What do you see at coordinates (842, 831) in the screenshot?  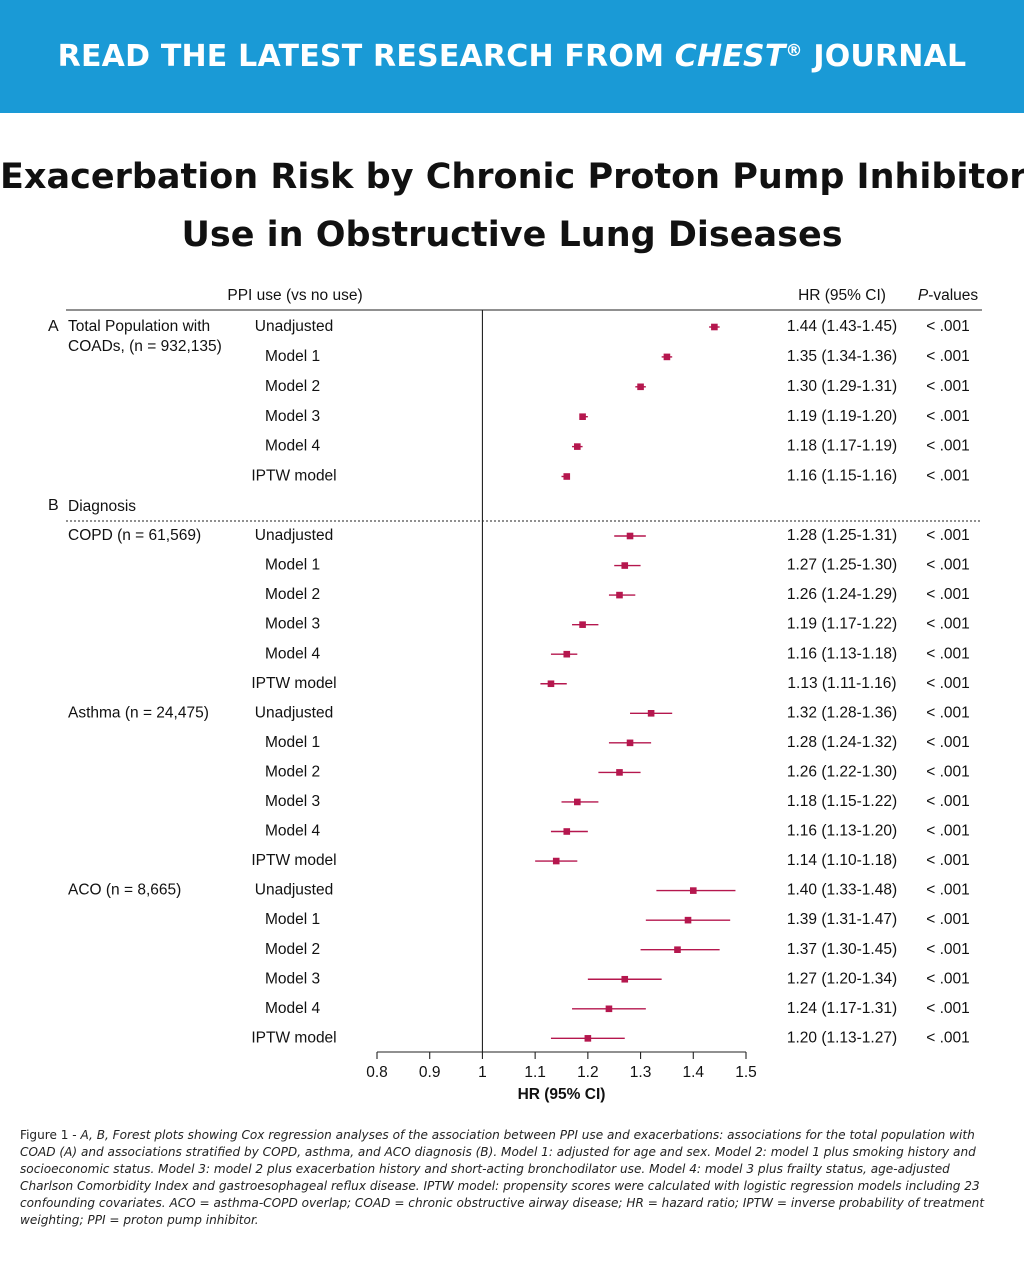 I see `row-b2-5-hr-text: 1.16 (1.13-1.20)` at bounding box center [842, 831].